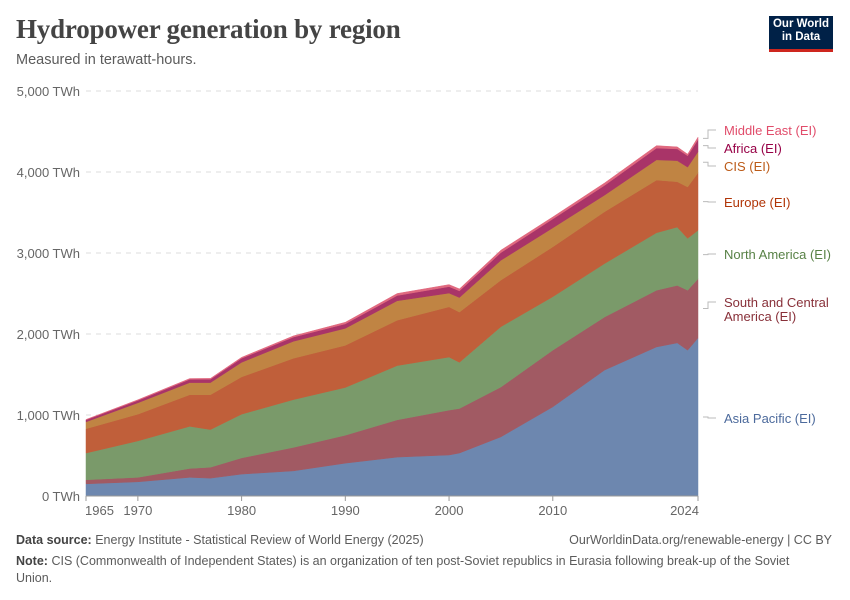 The height and width of the screenshot is (600, 850). I want to click on y-tick-label: 3,000 TWh, so click(48, 253).